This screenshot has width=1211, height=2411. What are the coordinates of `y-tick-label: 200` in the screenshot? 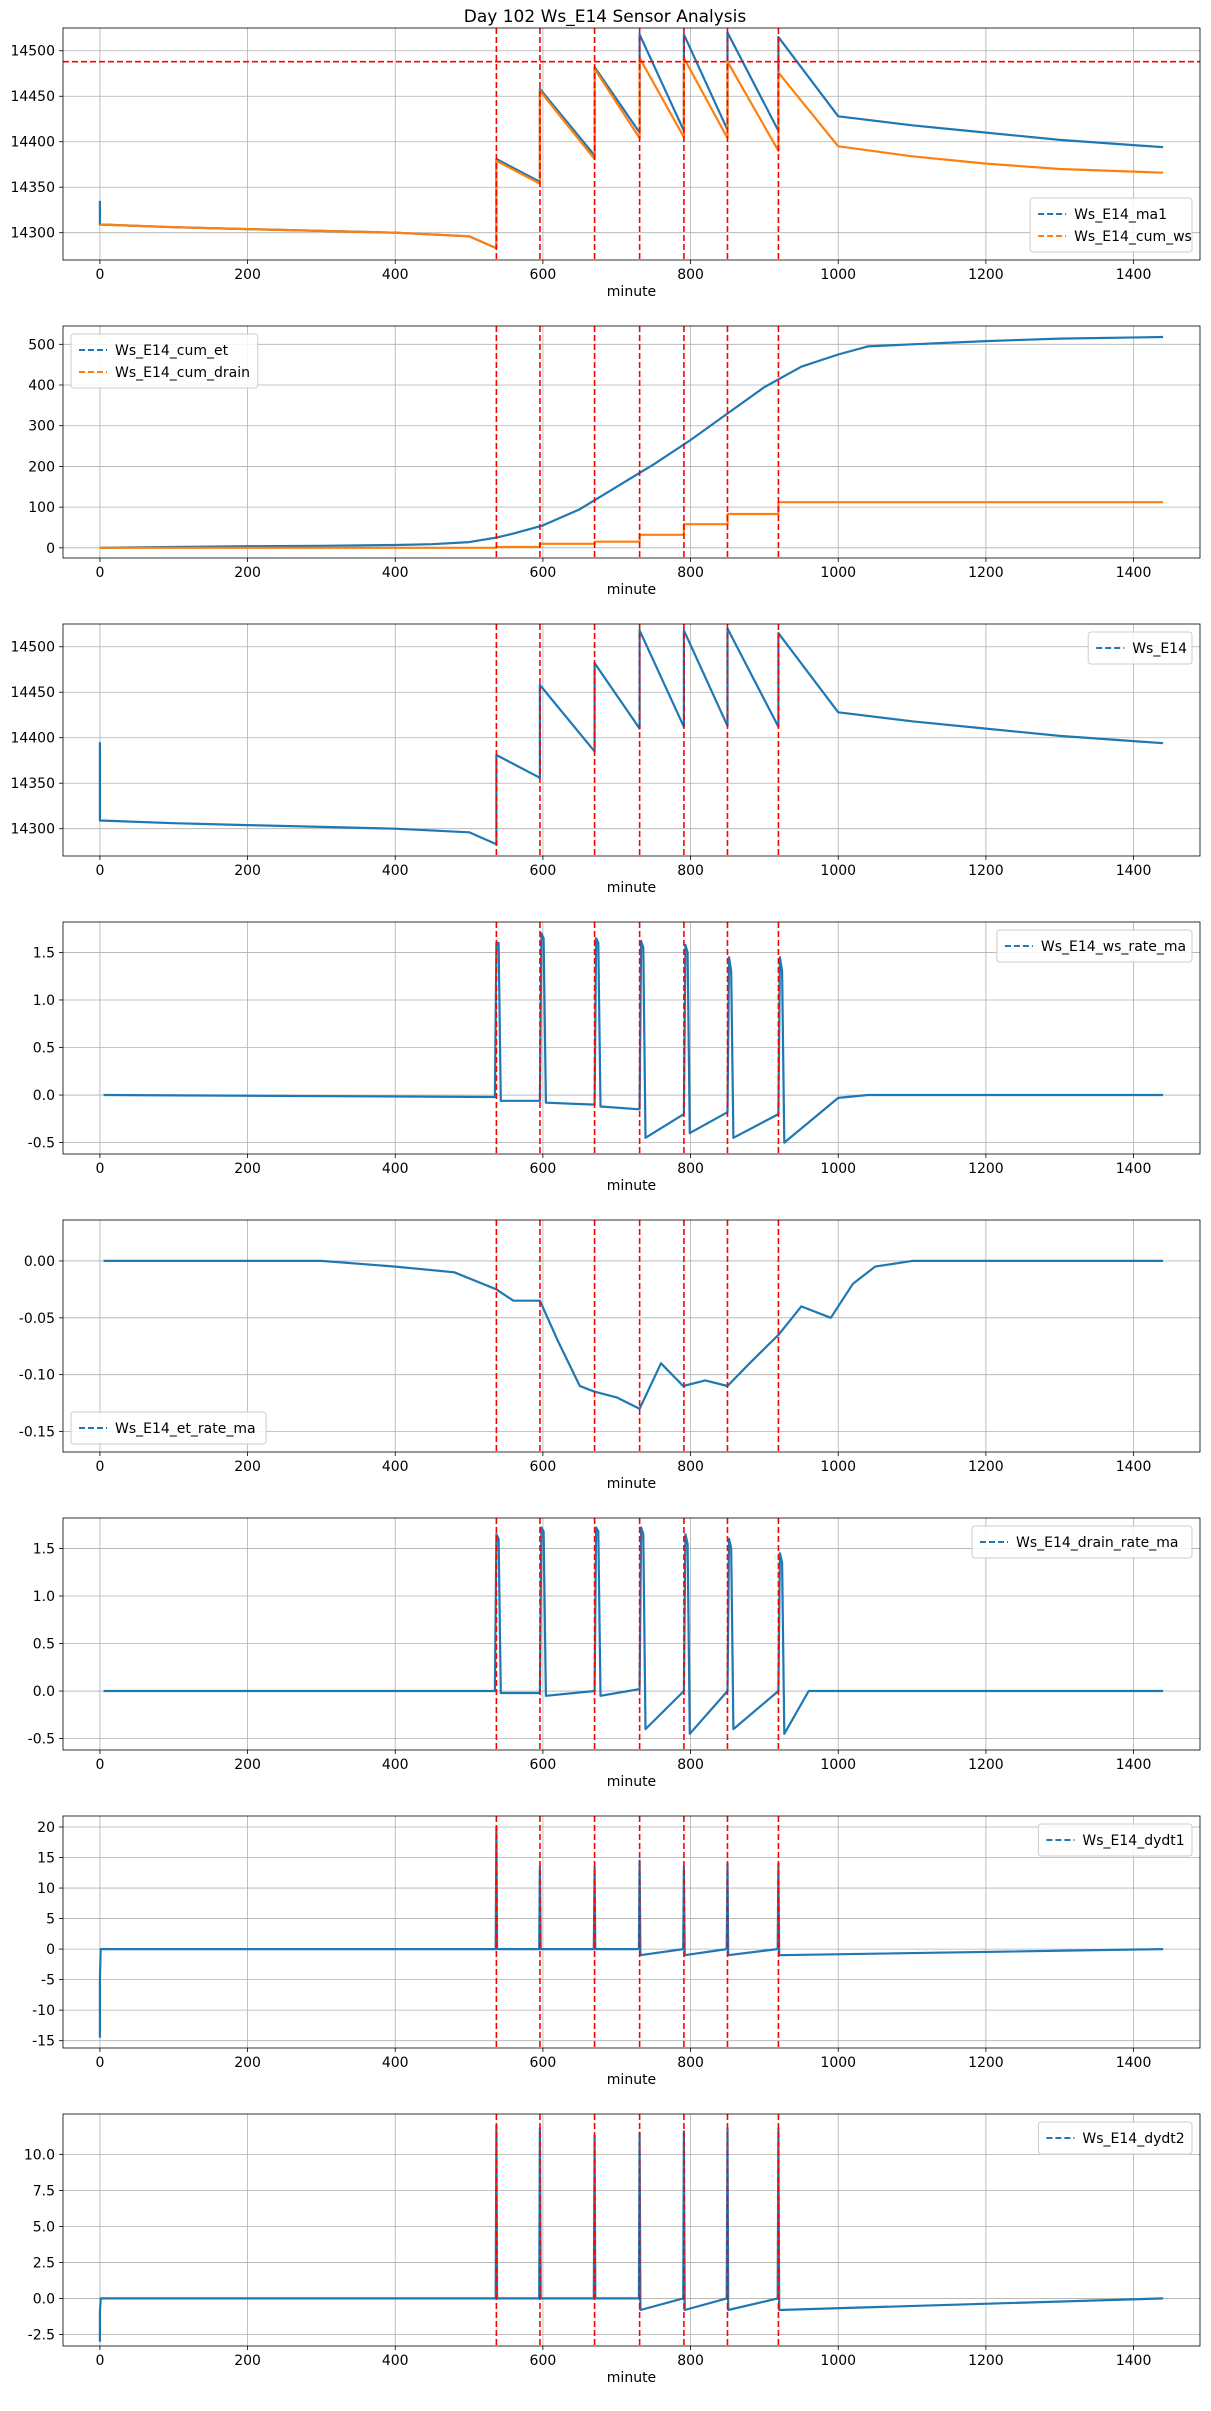 It's located at (41, 467).